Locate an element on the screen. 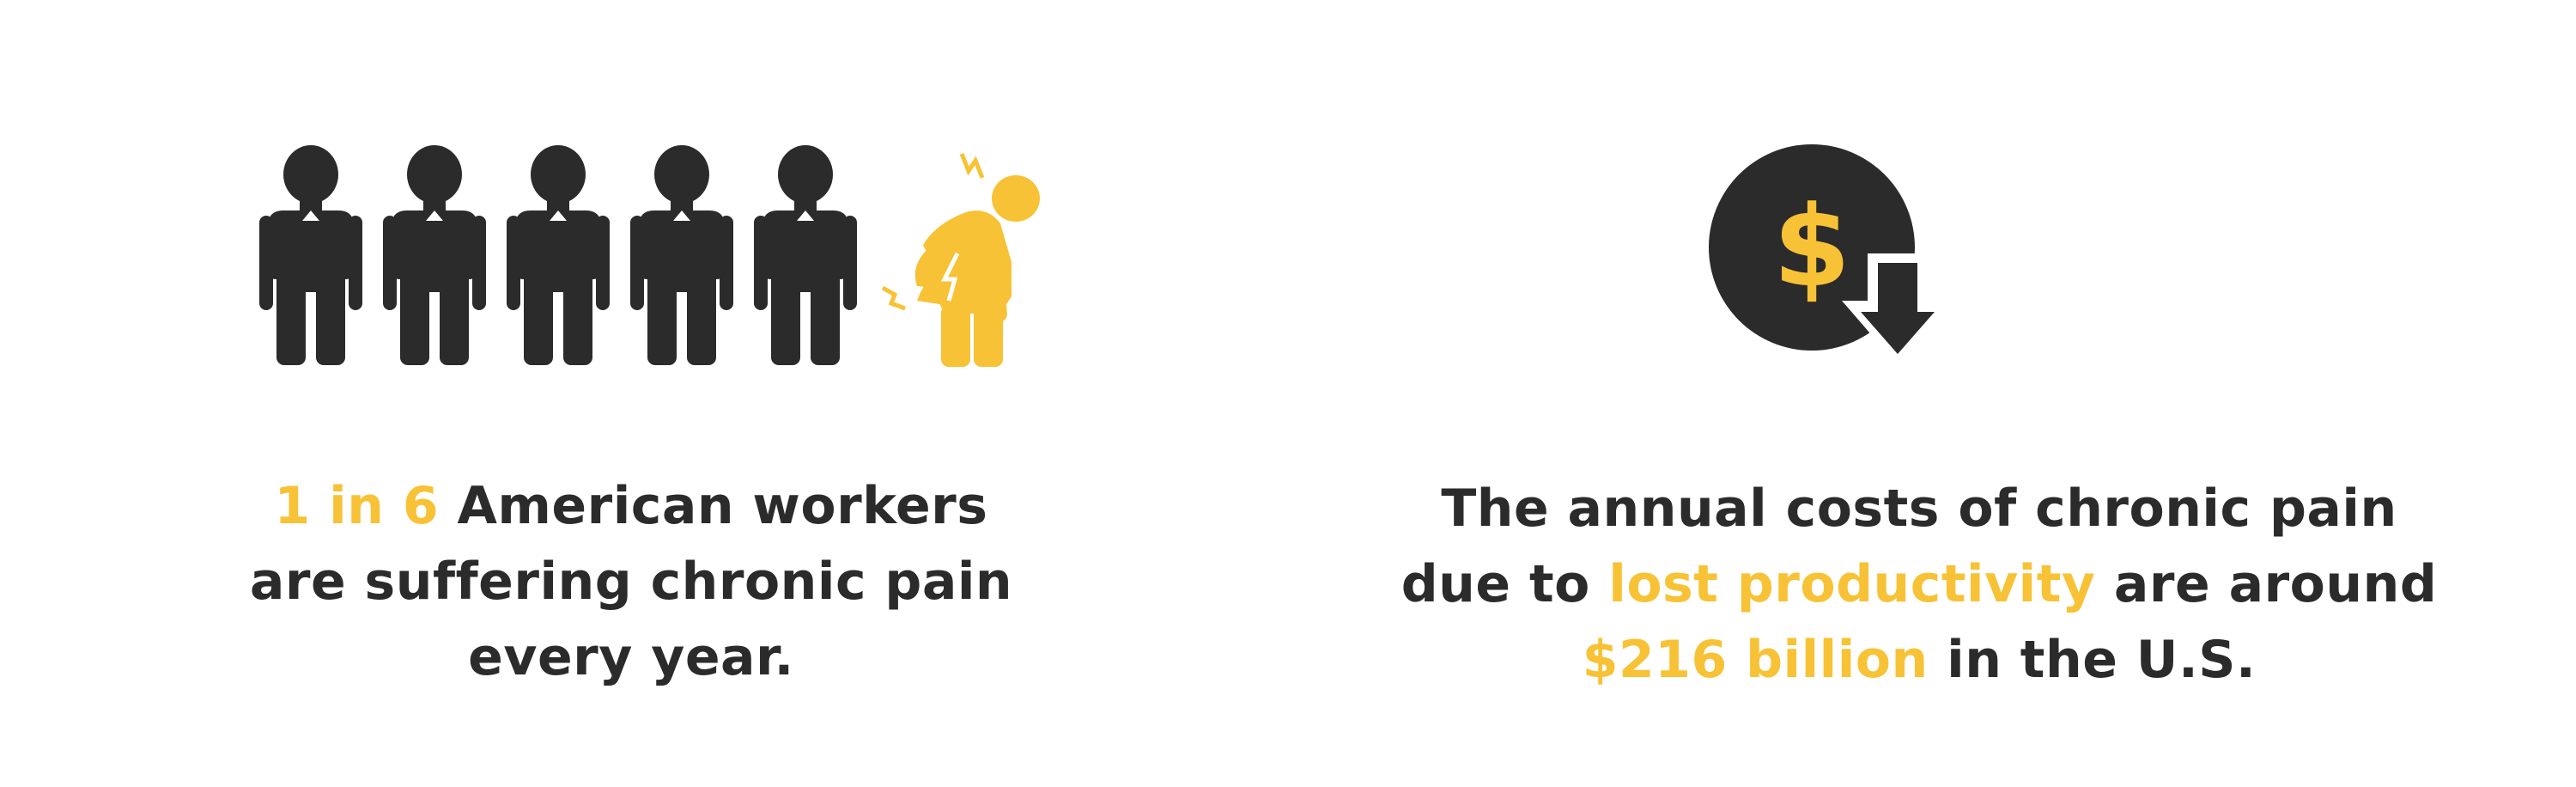 This screenshot has width=2576, height=787. costs-line-2-prefix: due to is located at coordinates (1504, 584).